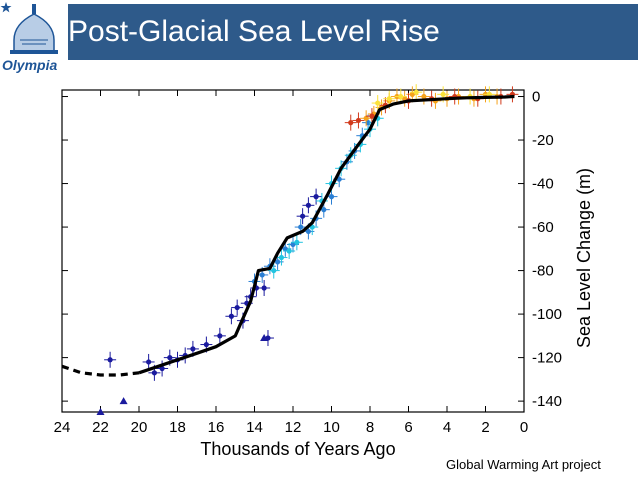 The width and height of the screenshot is (638, 479). What do you see at coordinates (297, 449) in the screenshot?
I see `x-axis-label: Thousands of Years Ago` at bounding box center [297, 449].